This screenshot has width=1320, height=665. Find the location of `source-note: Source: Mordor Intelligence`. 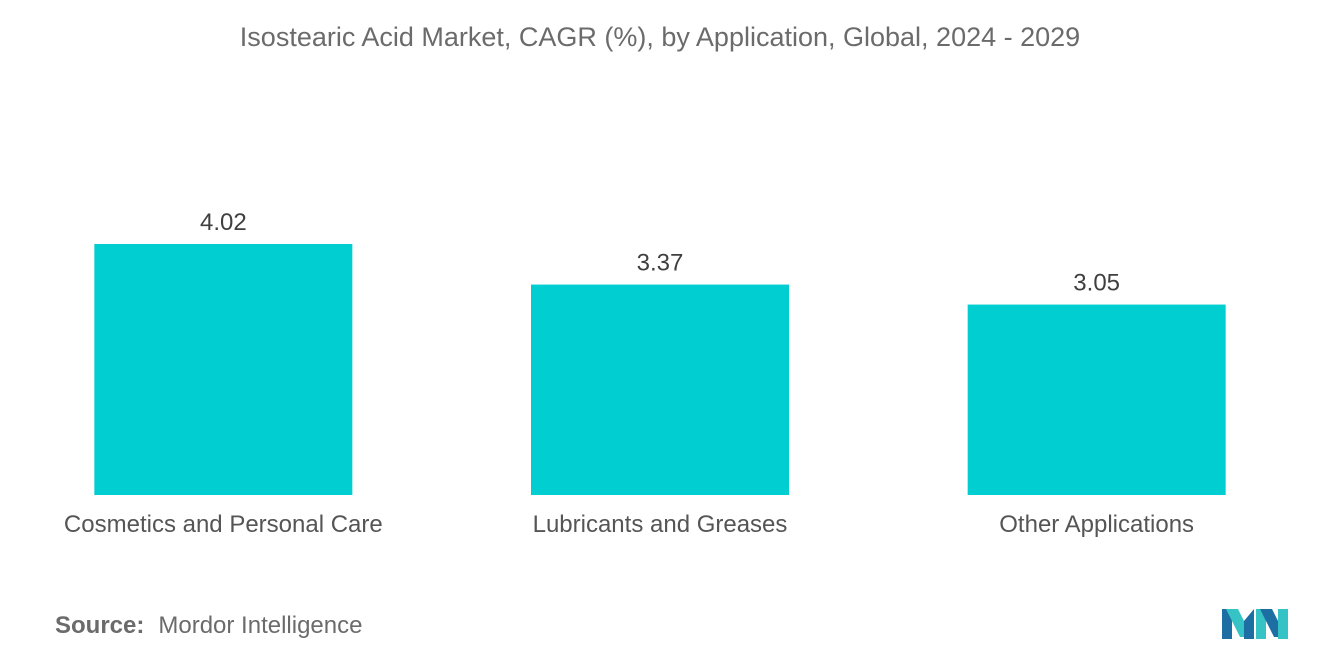

source-note: Source: Mordor Intelligence is located at coordinates (208, 626).